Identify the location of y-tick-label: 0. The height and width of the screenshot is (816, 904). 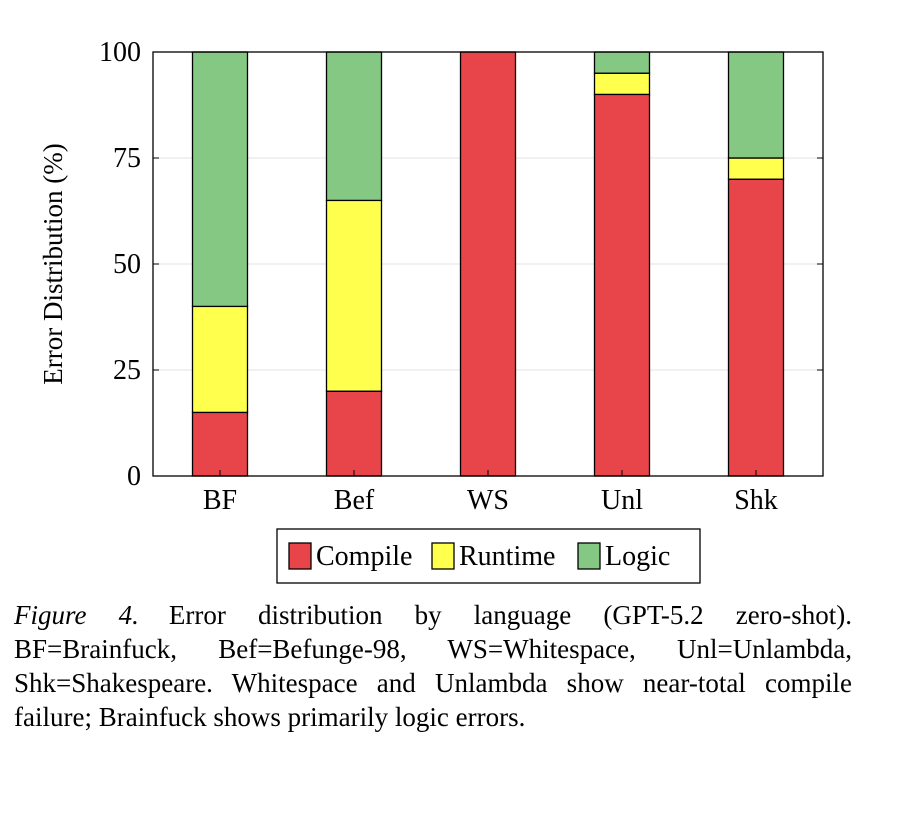
(134, 476).